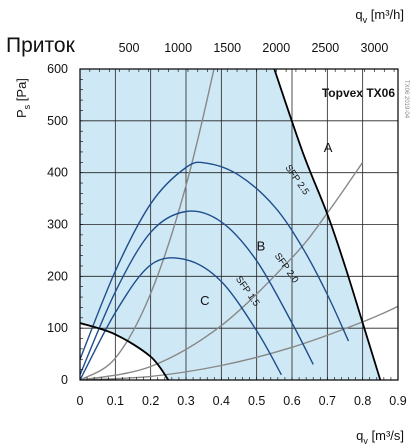  What do you see at coordinates (379, 16) in the screenshot?
I see `x2-axis-label: qv [m³/h]` at bounding box center [379, 16].